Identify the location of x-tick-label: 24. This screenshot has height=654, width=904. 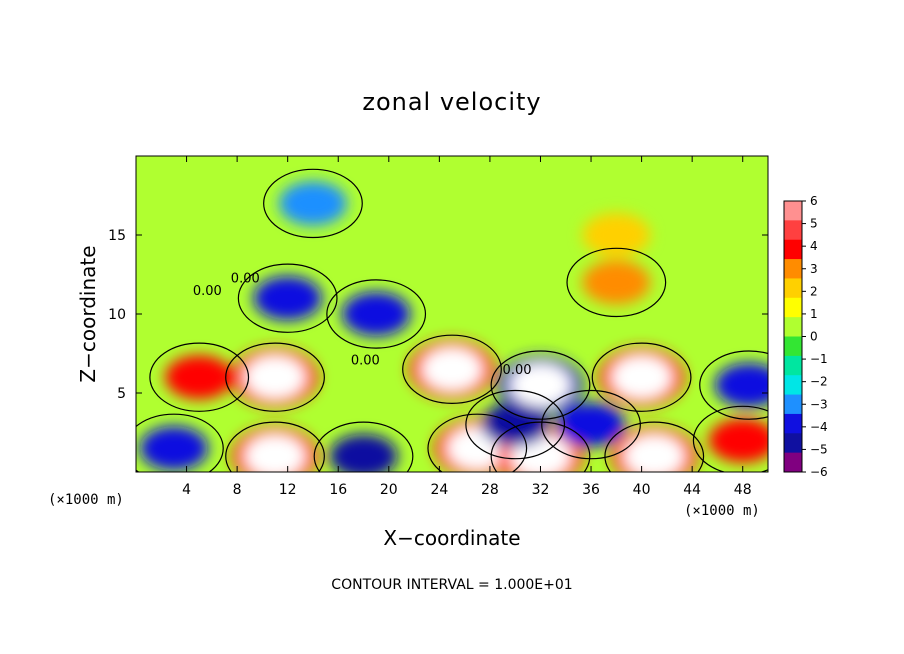
(439, 490).